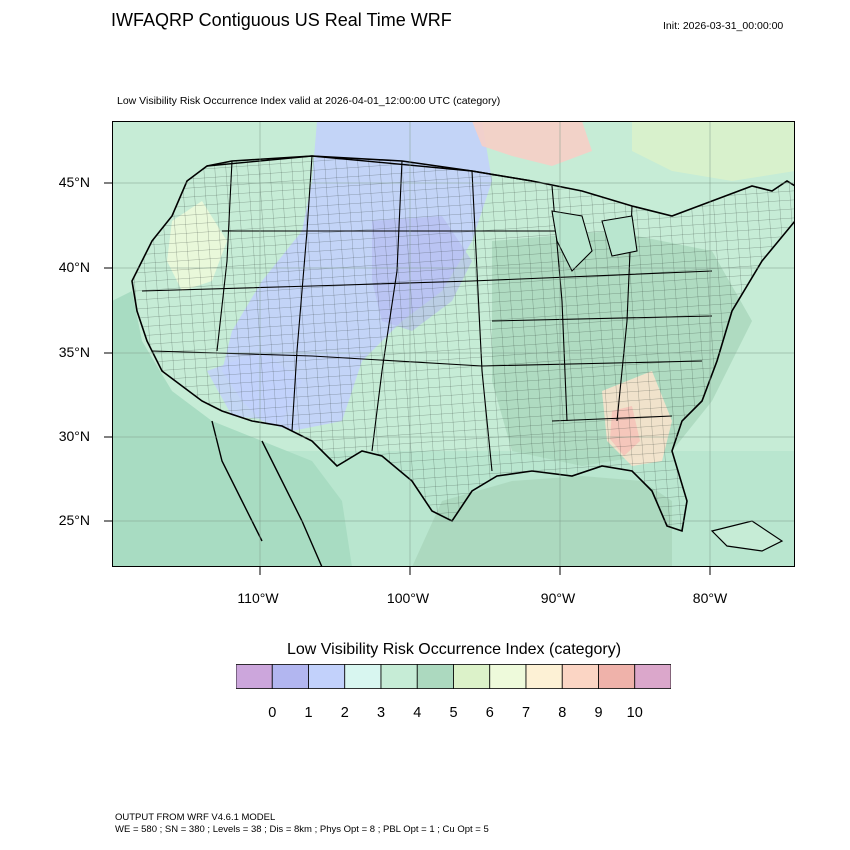 The width and height of the screenshot is (850, 850). Describe the element at coordinates (710, 598) in the screenshot. I see `lon-label-80w: 80°W` at that location.